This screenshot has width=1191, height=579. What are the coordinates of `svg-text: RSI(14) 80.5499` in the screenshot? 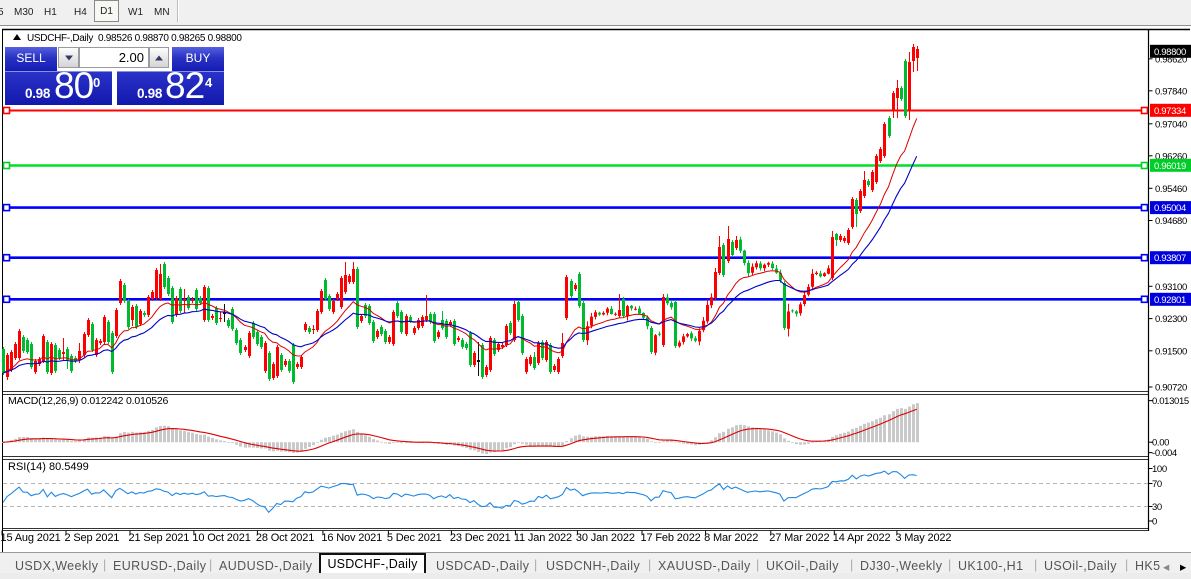 It's located at (48, 467).